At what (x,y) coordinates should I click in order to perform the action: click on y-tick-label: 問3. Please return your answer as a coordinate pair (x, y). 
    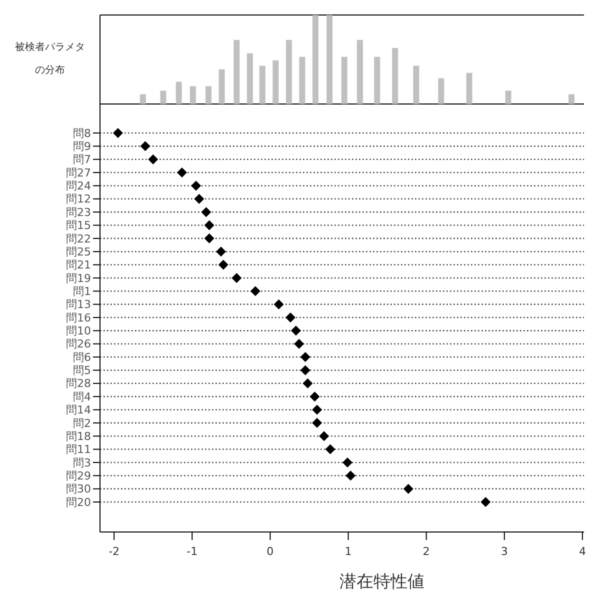
    Looking at the image, I should click on (82, 463).